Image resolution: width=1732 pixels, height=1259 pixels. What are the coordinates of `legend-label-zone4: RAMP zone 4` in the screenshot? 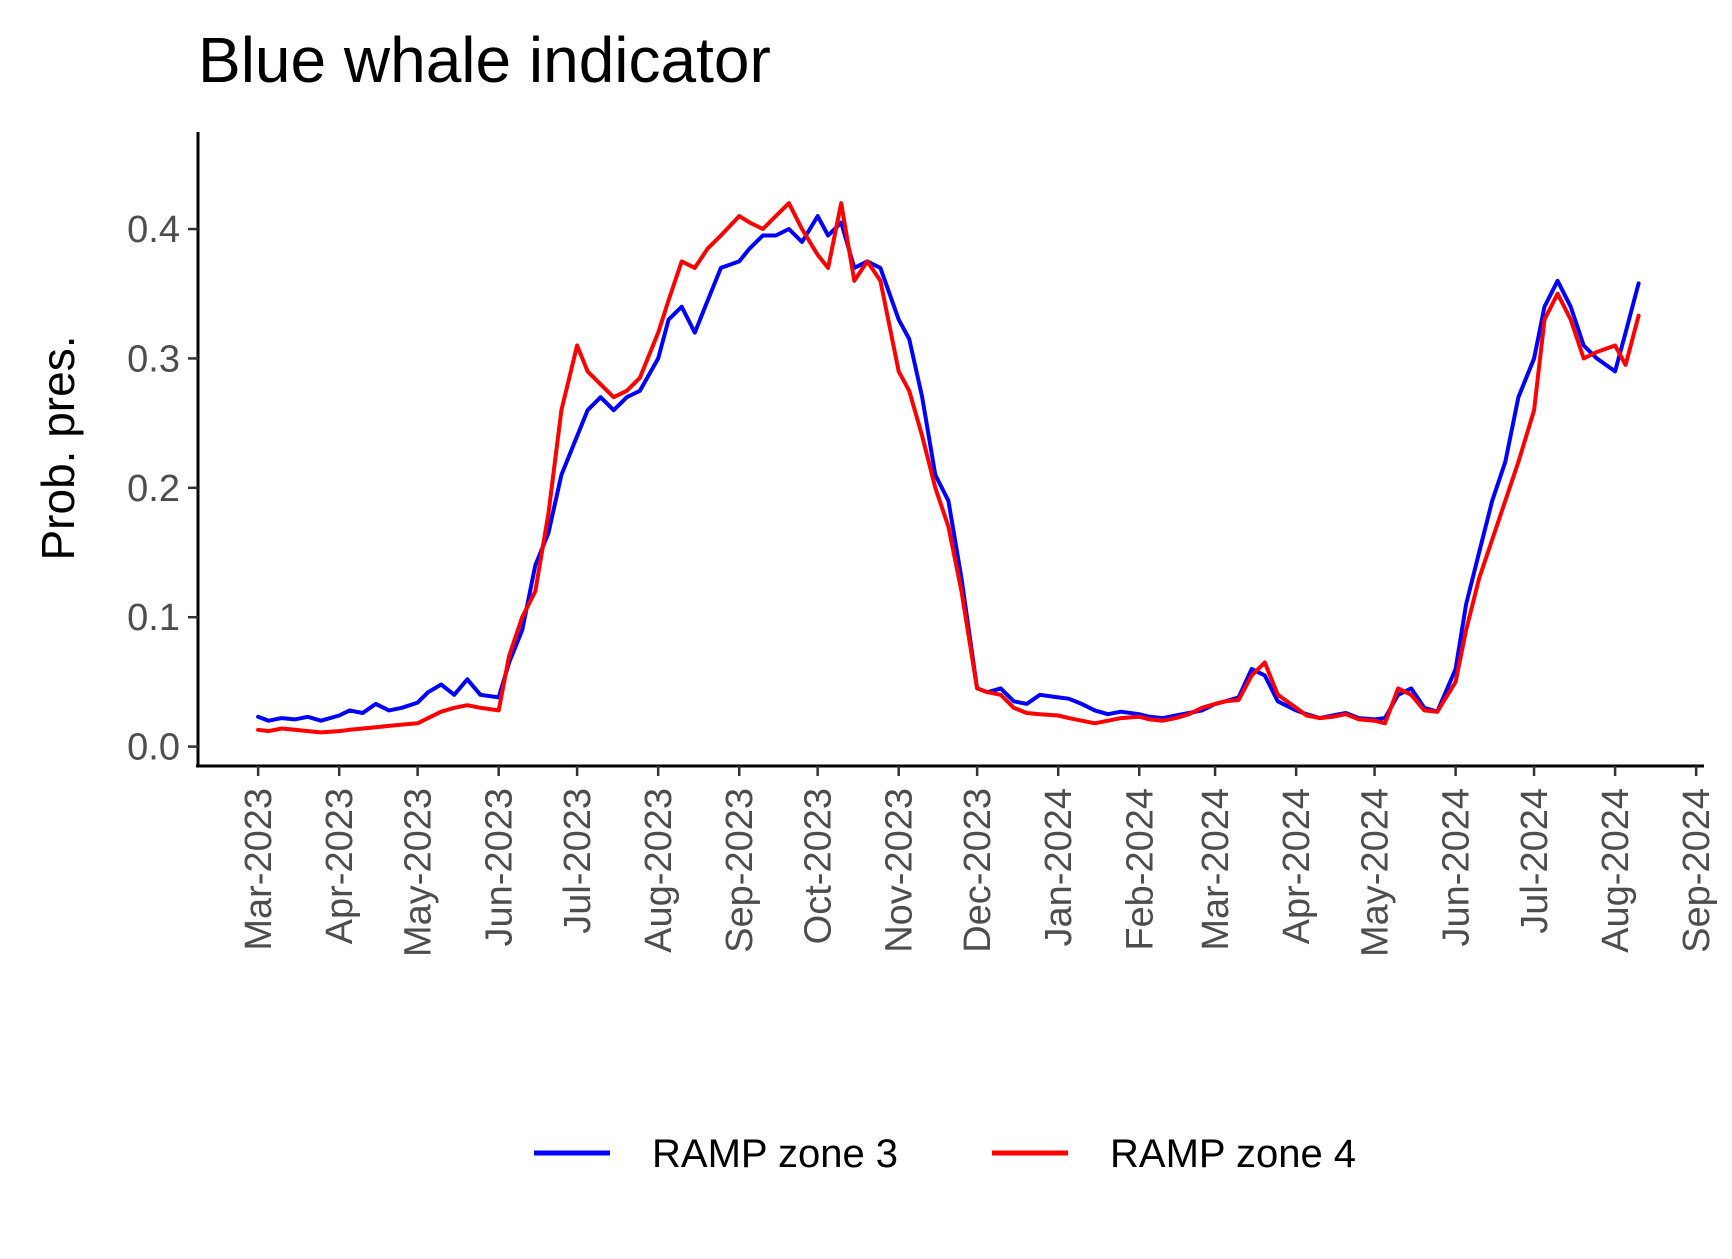 It's located at (1233, 1154).